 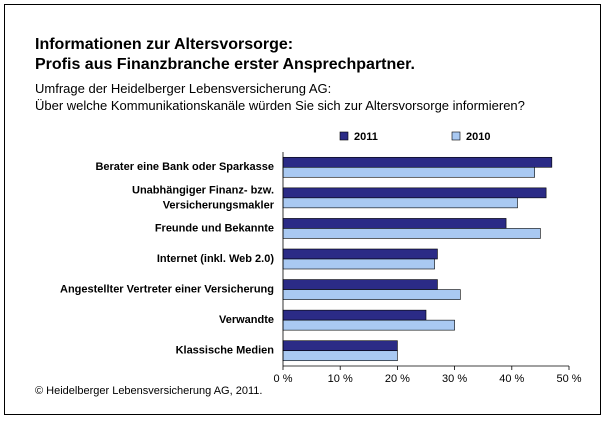 I want to click on y-tick-label: Internet (inkl. Web 2.0), so click(x=215, y=259).